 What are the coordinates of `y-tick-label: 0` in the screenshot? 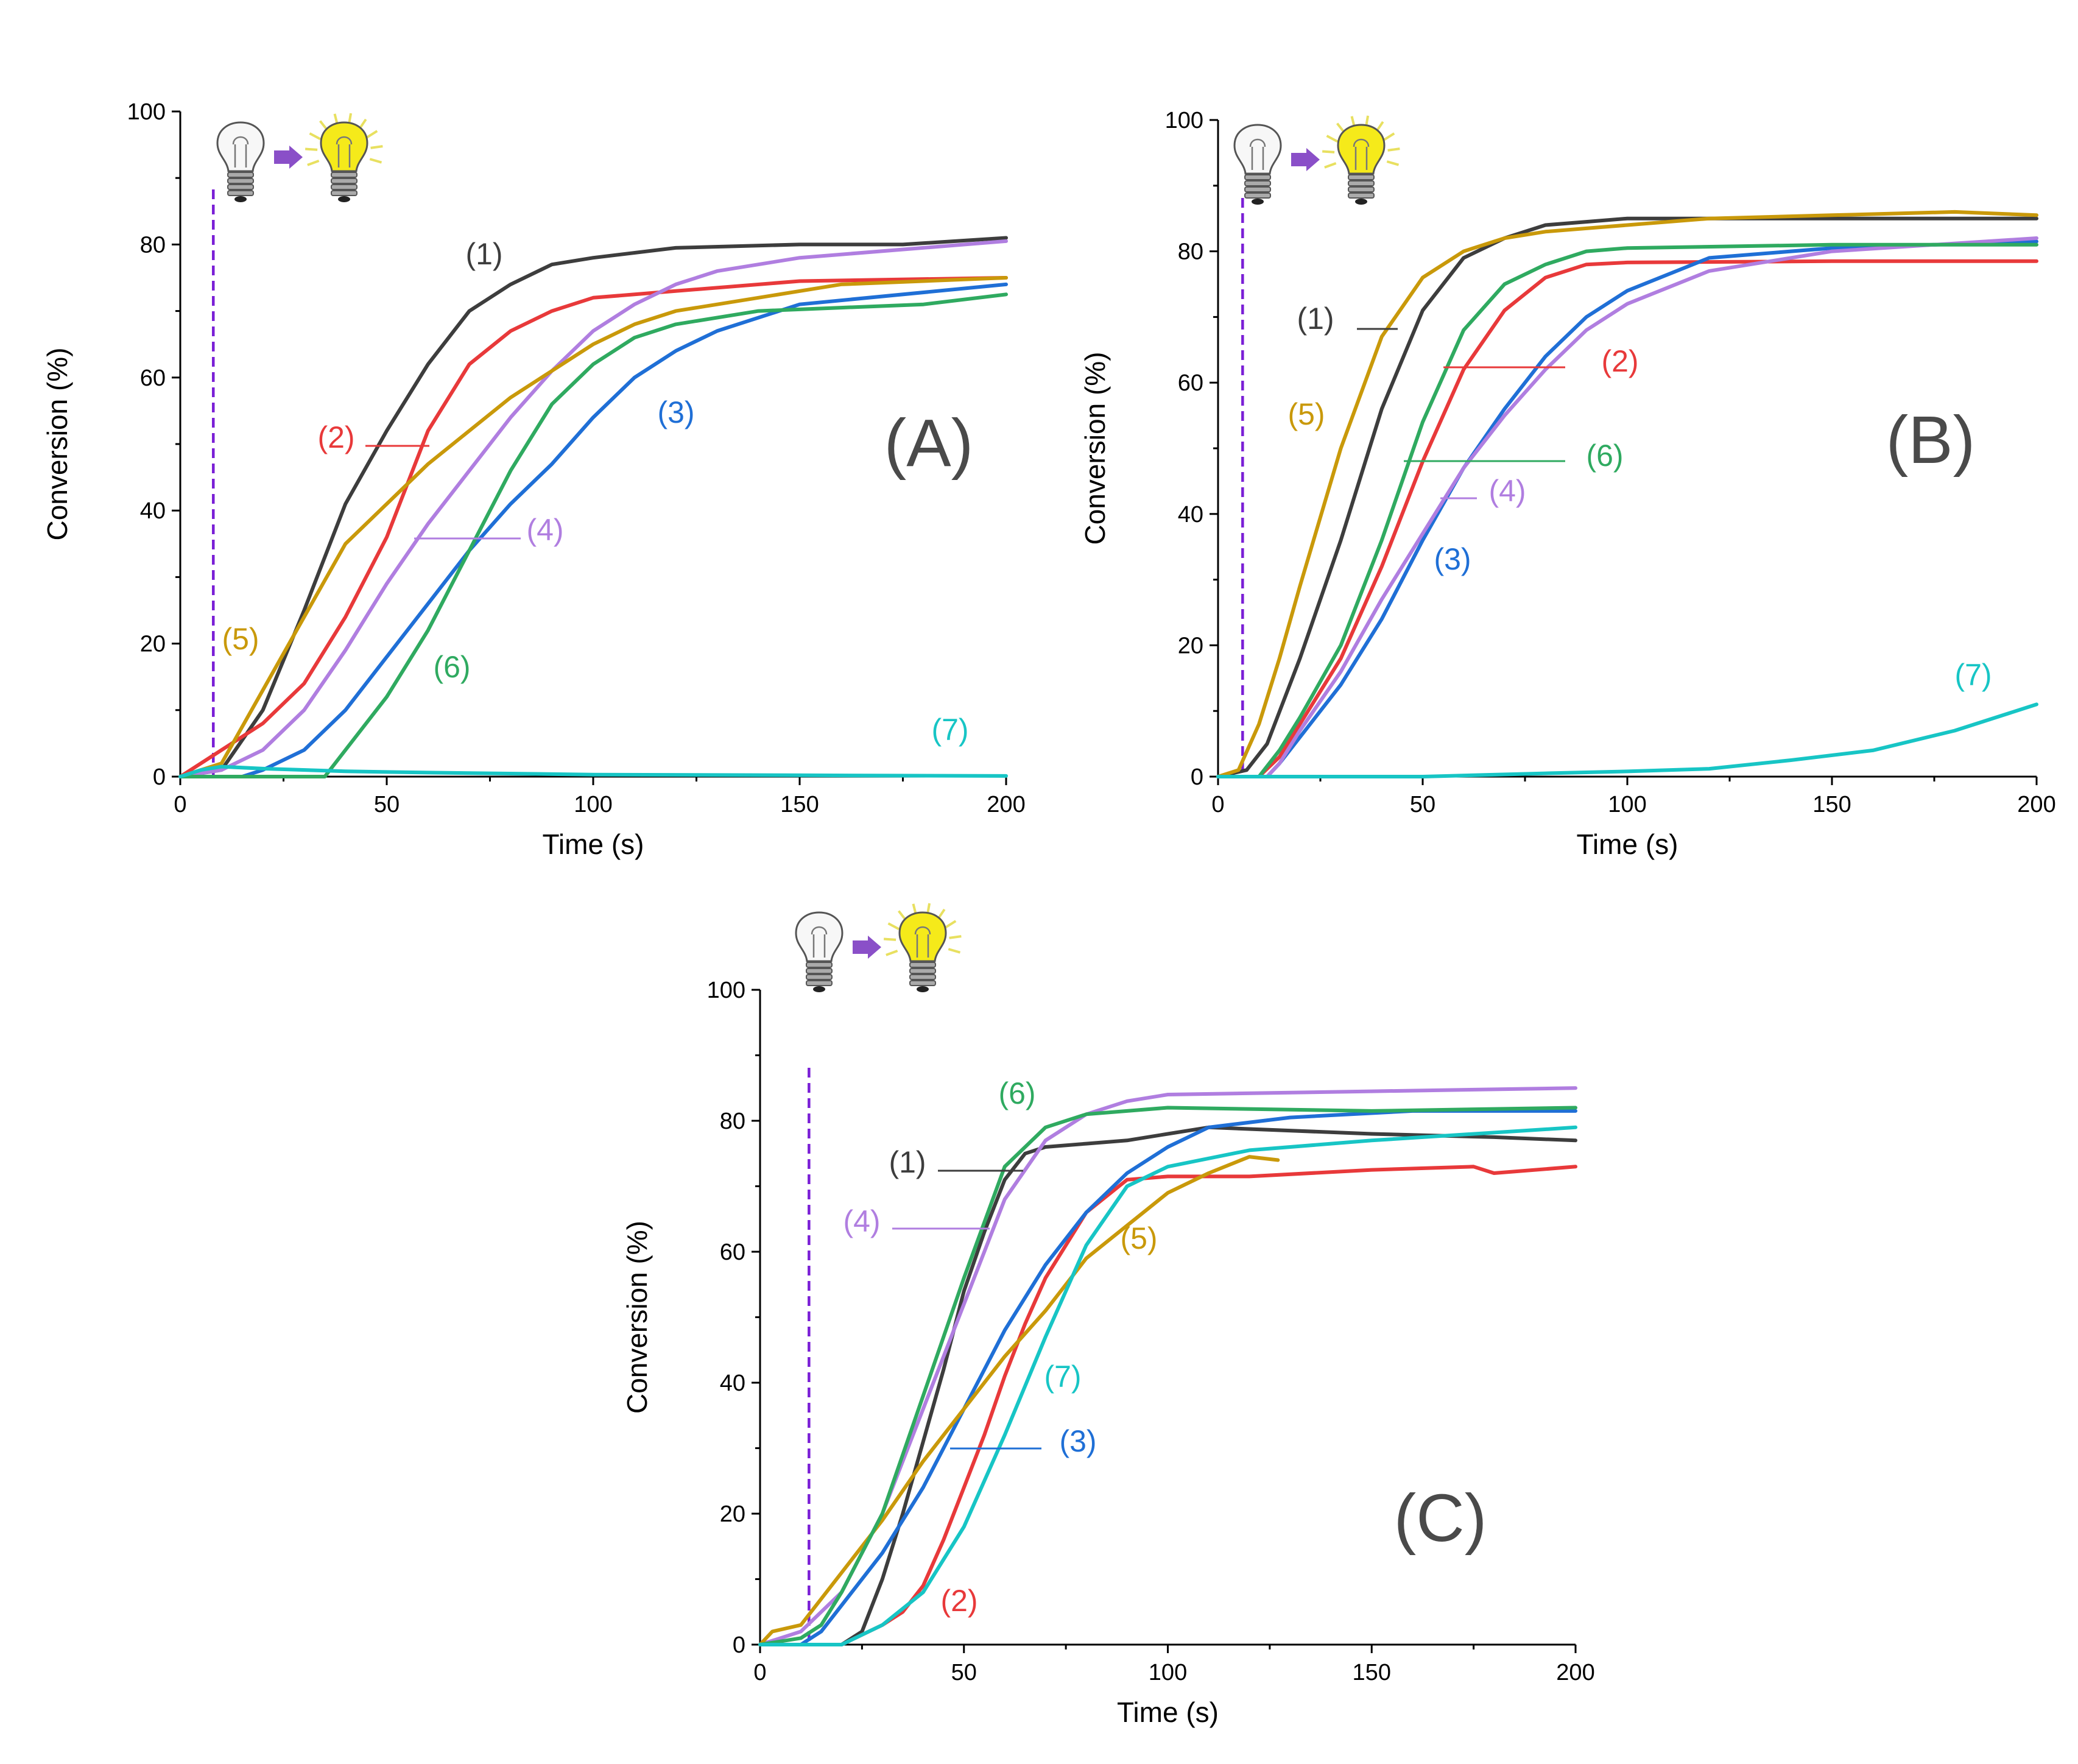 It's located at (739, 1645).